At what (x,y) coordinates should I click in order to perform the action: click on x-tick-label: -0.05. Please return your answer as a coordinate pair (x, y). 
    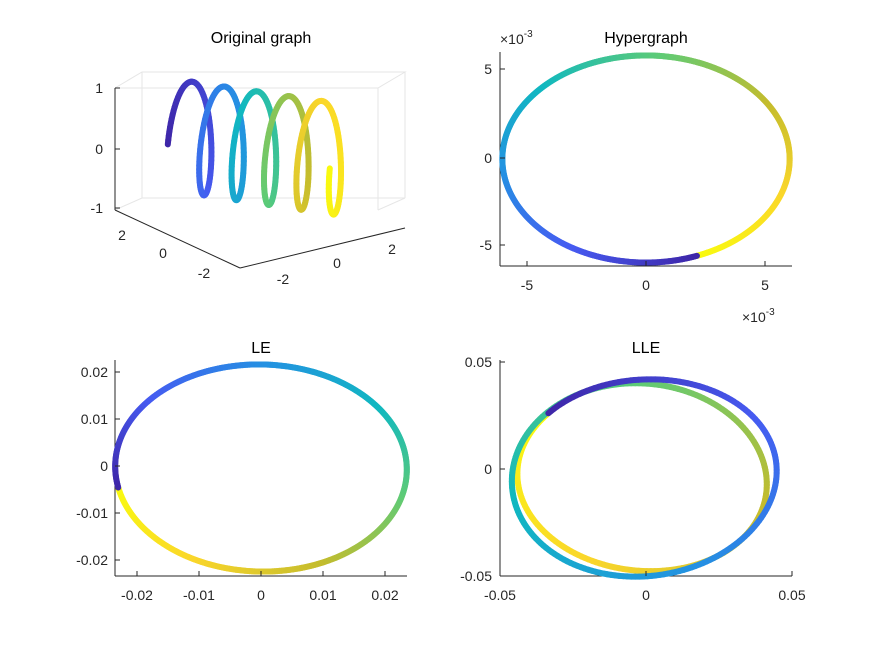
    Looking at the image, I should click on (500, 595).